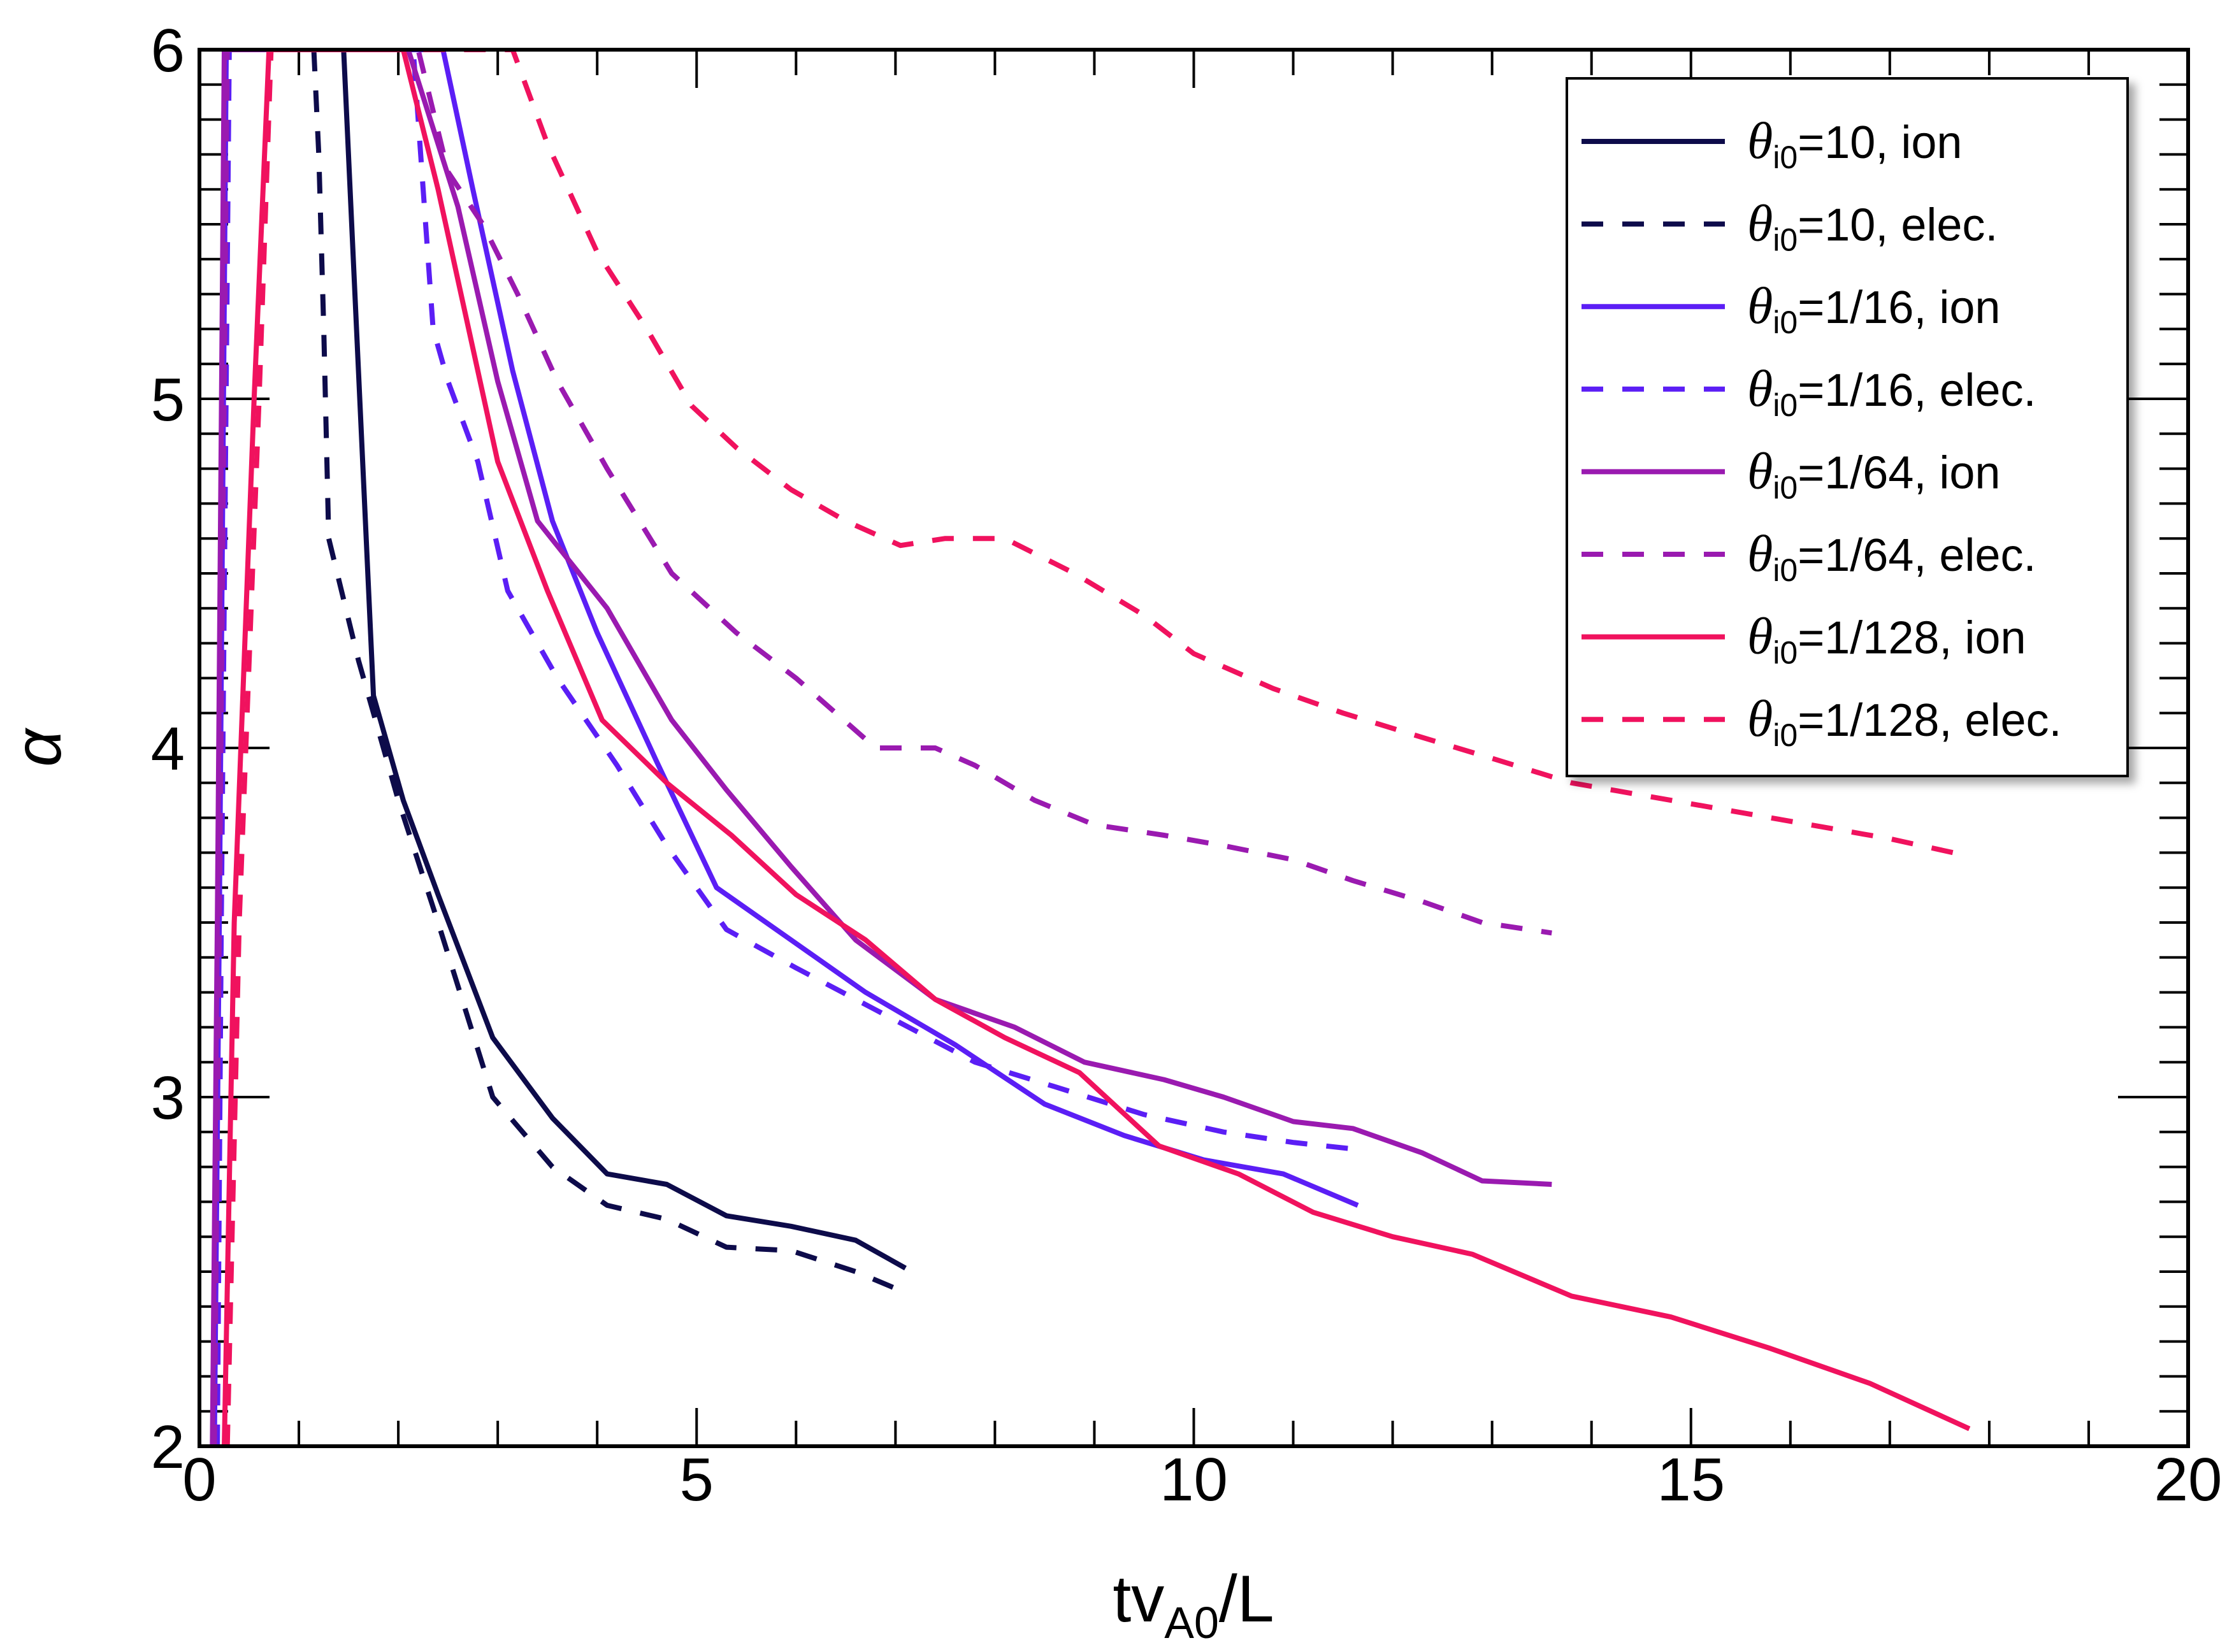 The height and width of the screenshot is (1652, 2234). I want to click on legend-entry: θi0=10, ion, so click(1854, 143).